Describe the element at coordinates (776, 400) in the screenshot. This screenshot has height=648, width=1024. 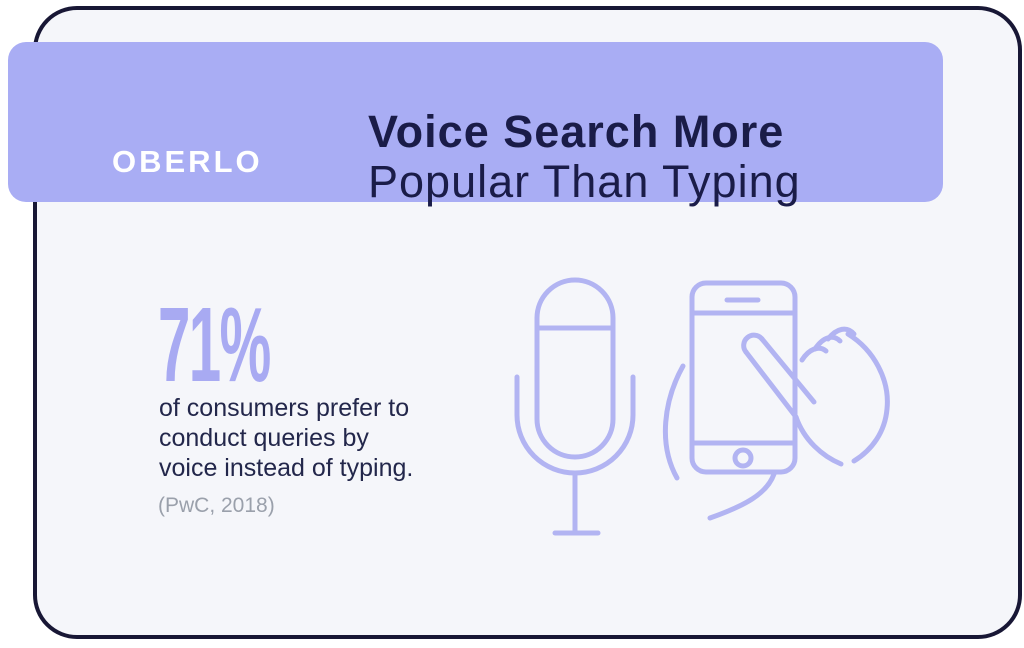
I see `hand-touching-phone-icon` at that location.